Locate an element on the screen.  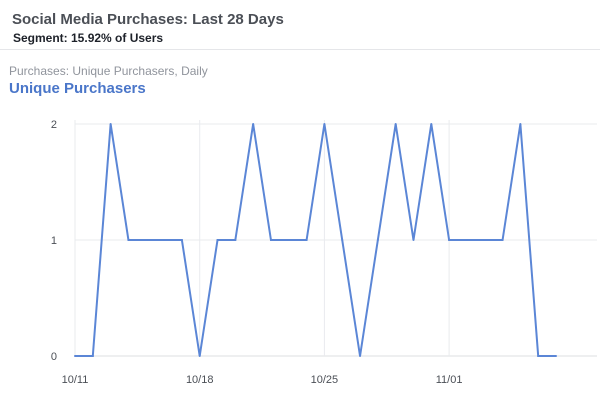
chart-title: Social Media Purchases: Last 28 Days is located at coordinates (148, 19).